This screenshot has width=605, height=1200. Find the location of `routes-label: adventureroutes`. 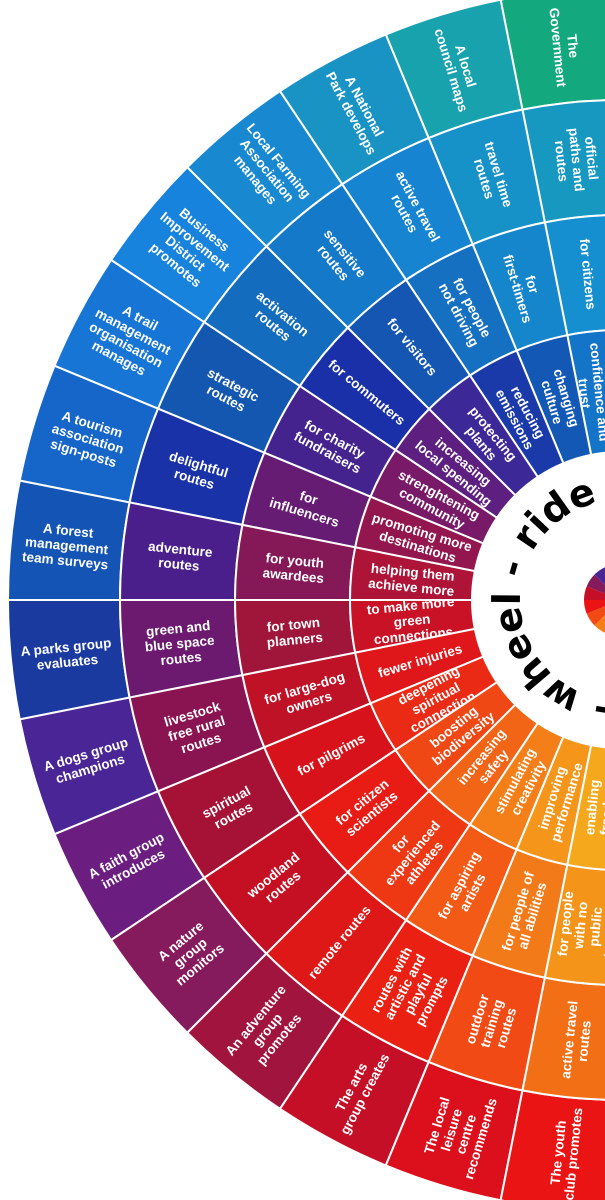

routes-label: adventureroutes is located at coordinates (180, 557).